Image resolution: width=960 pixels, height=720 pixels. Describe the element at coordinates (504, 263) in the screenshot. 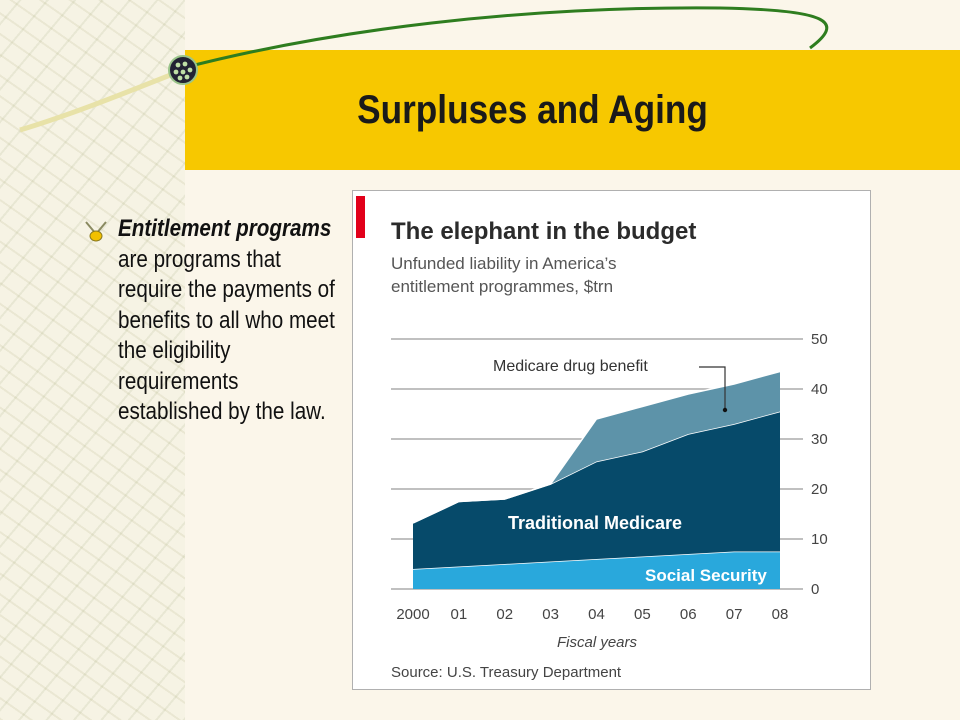

I see `chart-subtitle-line1: Unfunded liability in America’s` at that location.